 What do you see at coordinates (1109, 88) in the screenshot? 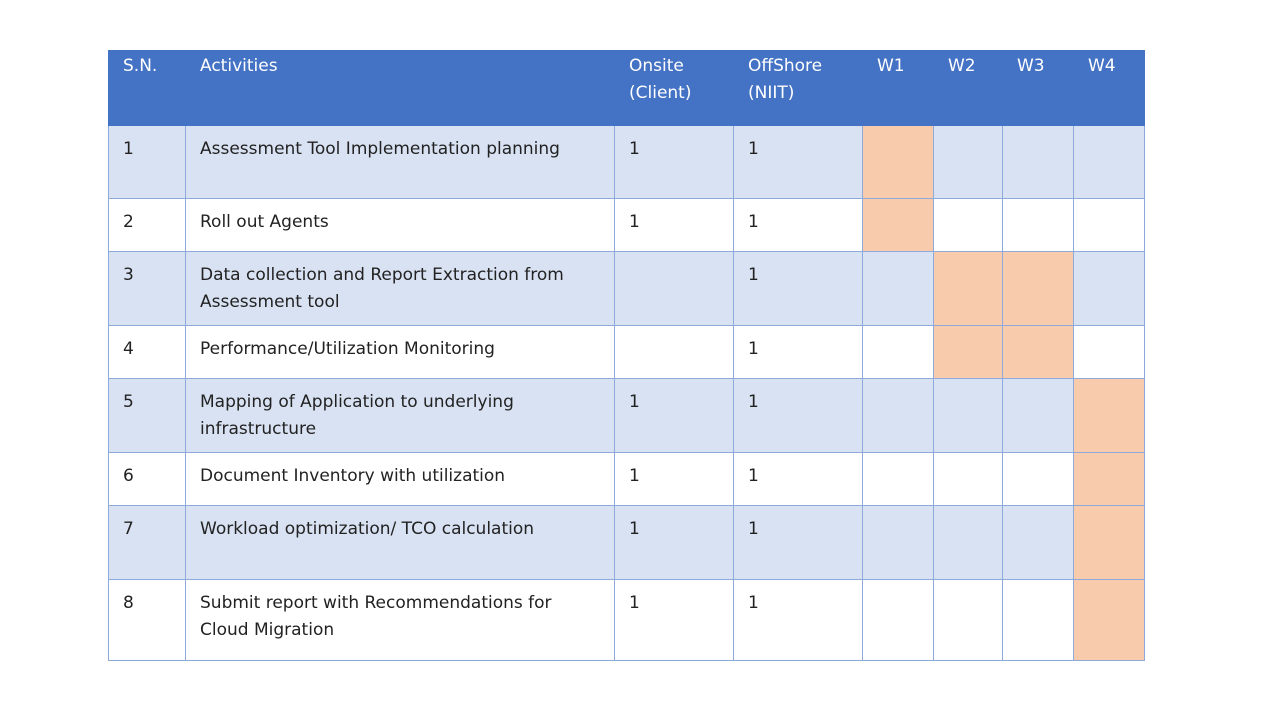
I see `header-cell: W4` at bounding box center [1109, 88].